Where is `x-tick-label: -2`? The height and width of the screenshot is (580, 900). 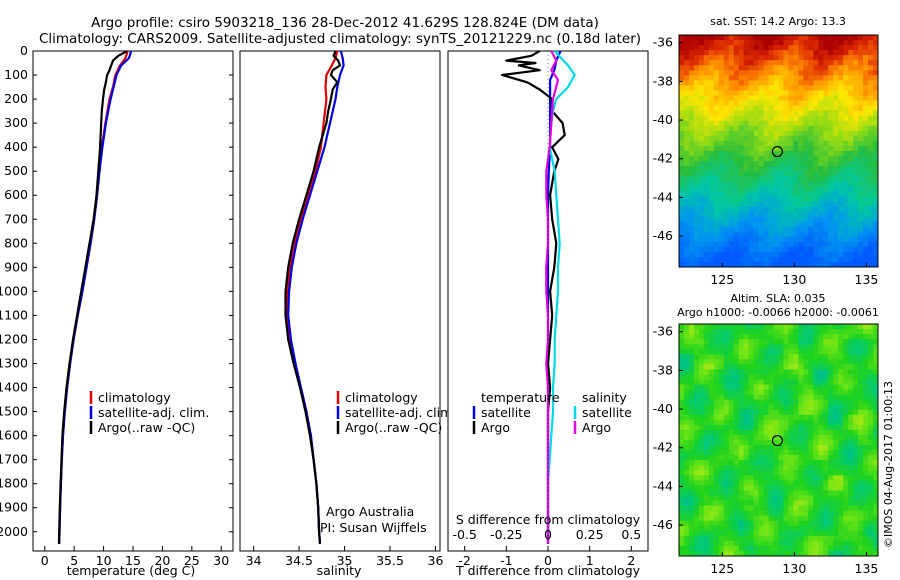
x-tick-label: -2 is located at coordinates (464, 560).